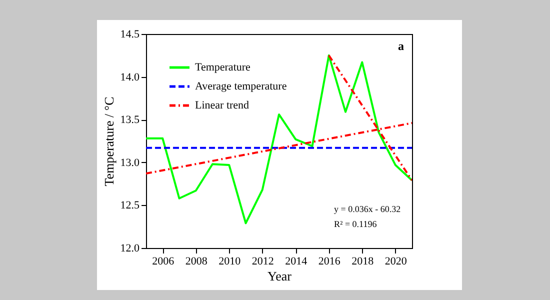 Image resolution: width=550 pixels, height=300 pixels. Describe the element at coordinates (222, 106) in the screenshot. I see `legend-label: Linear trend` at that location.